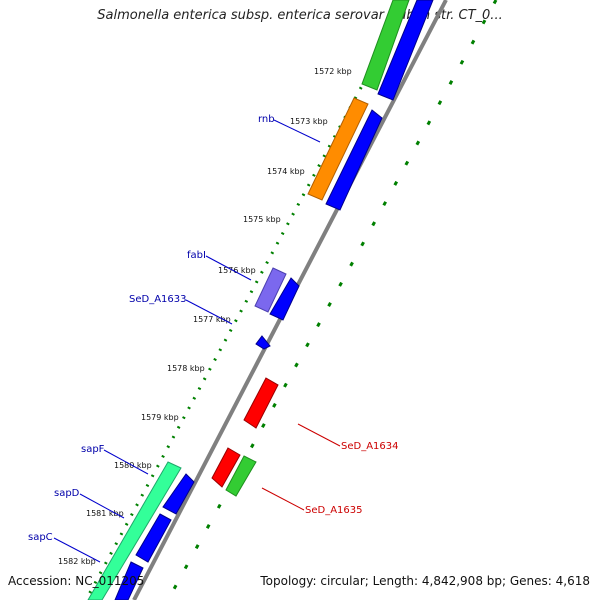 The height and width of the screenshot is (600, 600). I want to click on gene-label-rnb: rnb, so click(266, 119).